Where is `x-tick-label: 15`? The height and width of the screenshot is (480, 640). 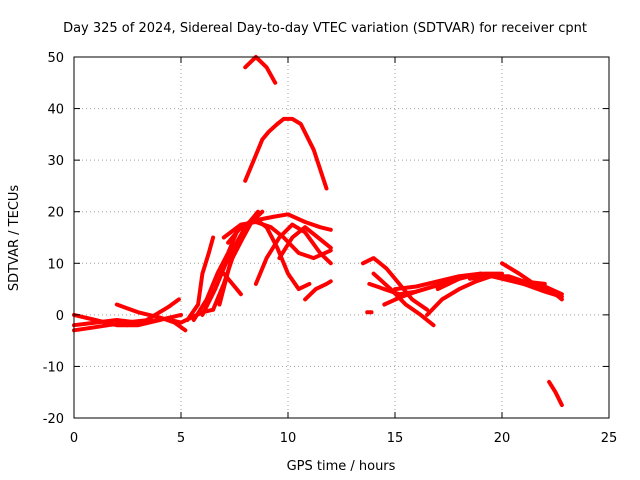 x-tick-label: 15 is located at coordinates (395, 438).